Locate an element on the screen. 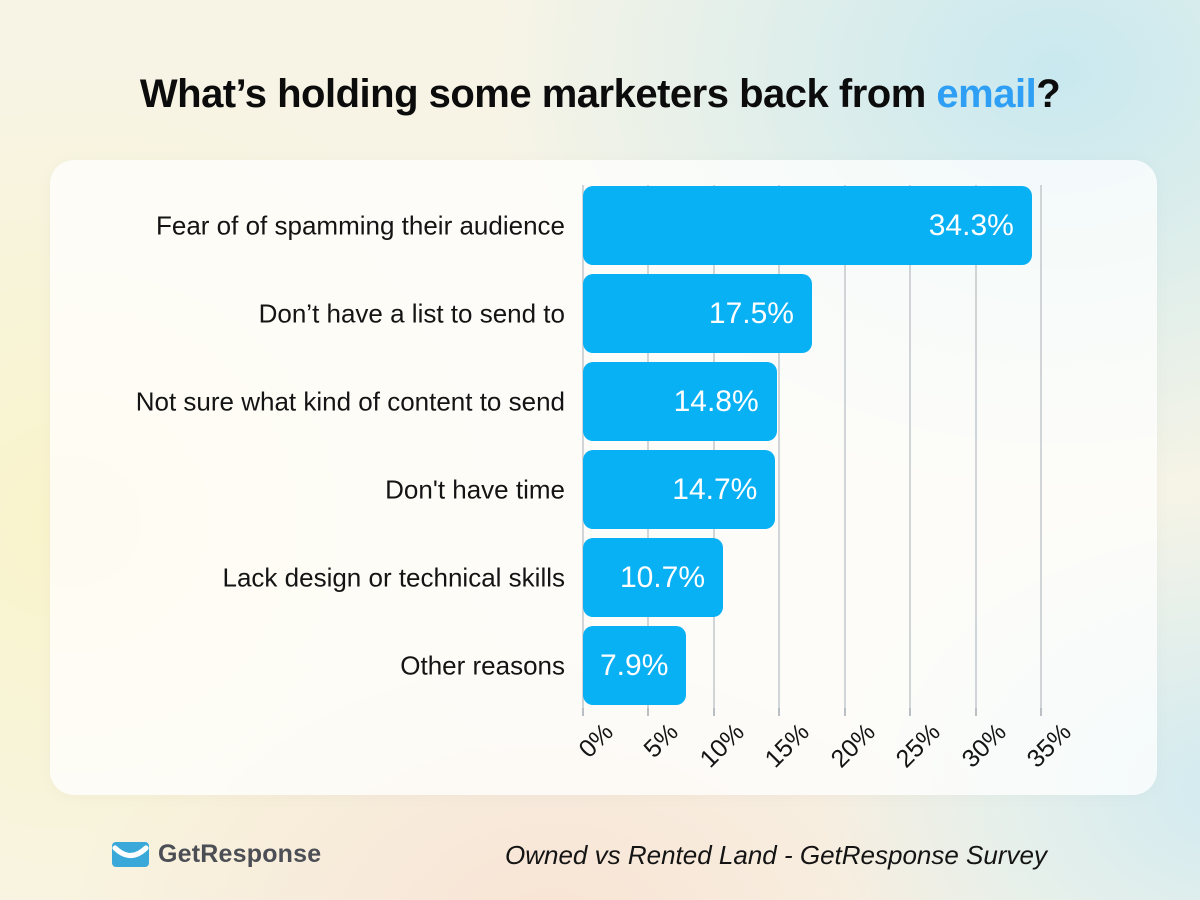 Image resolution: width=1200 pixels, height=900 pixels. bar-row: Lack design or technical skills 10.7% is located at coordinates (603, 577).